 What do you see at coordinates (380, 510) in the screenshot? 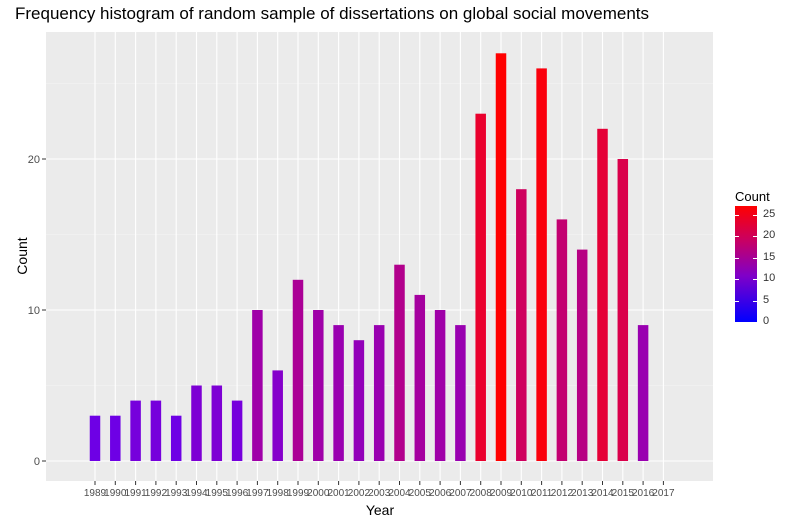
I see `x-axis-label: Year` at bounding box center [380, 510].